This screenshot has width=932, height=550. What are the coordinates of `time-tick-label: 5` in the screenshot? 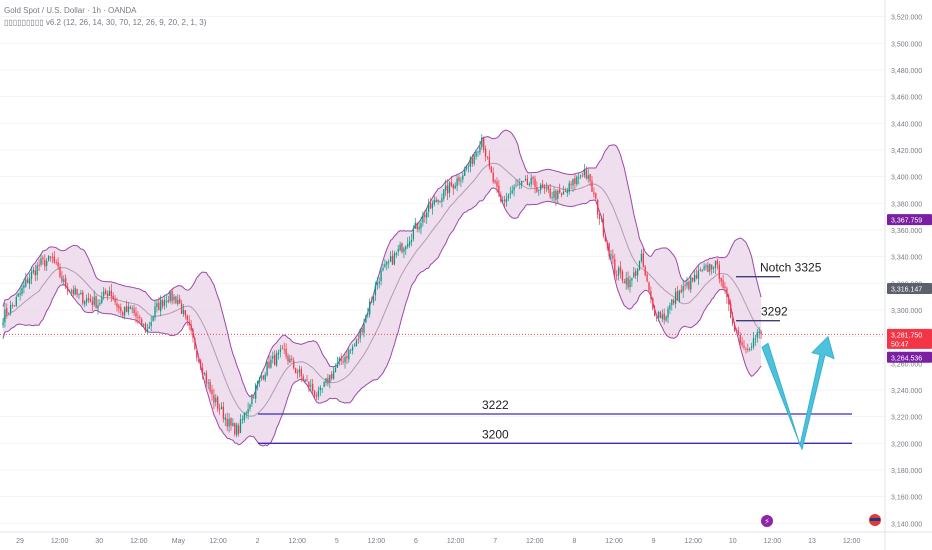 It's located at (337, 541).